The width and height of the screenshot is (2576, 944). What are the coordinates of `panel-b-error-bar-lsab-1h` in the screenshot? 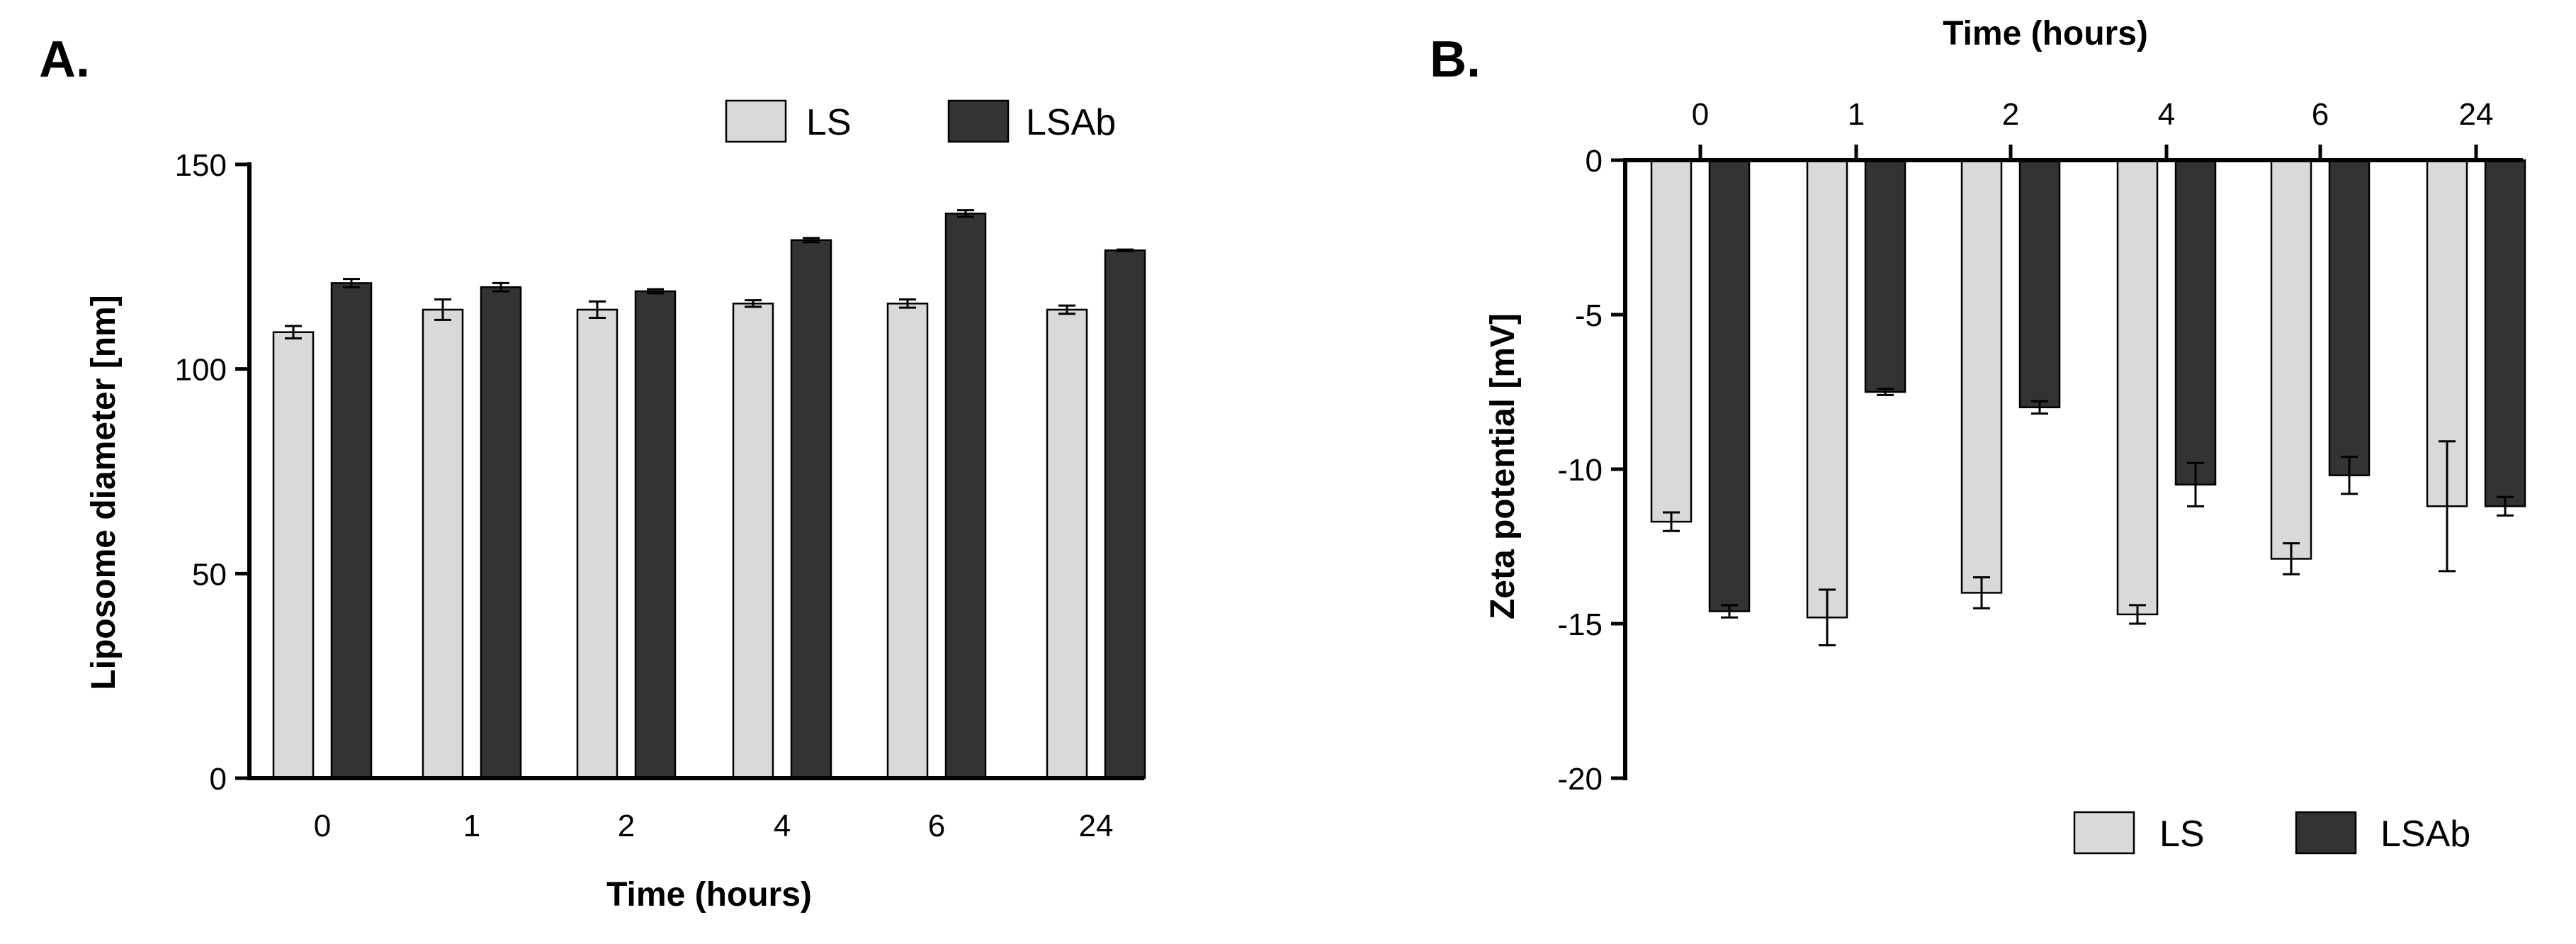 It's located at (1885, 392).